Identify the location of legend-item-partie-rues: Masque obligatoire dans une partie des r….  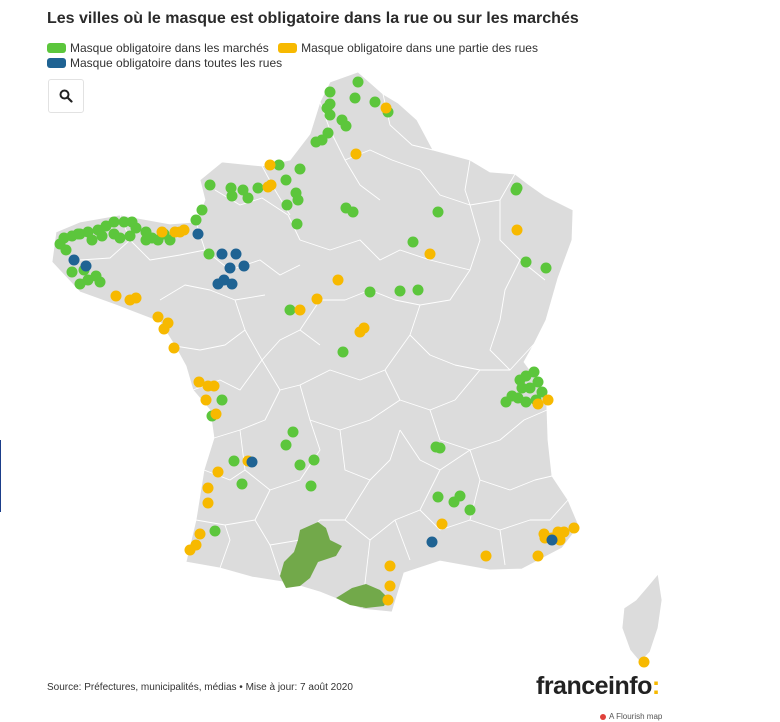
(408, 48).